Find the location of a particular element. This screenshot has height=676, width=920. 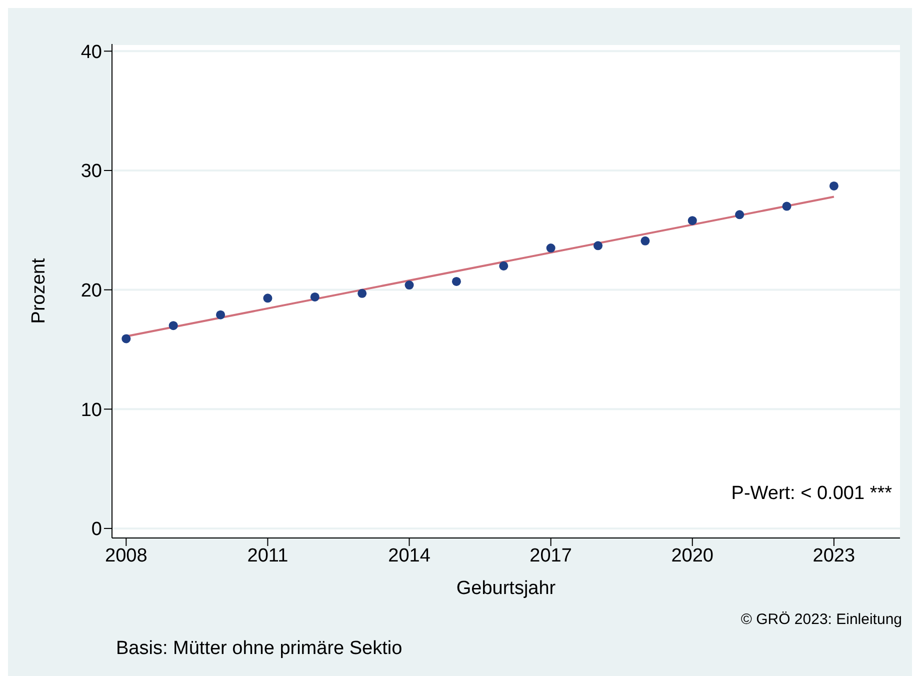

x-tick-label: 2023 is located at coordinates (834, 555).